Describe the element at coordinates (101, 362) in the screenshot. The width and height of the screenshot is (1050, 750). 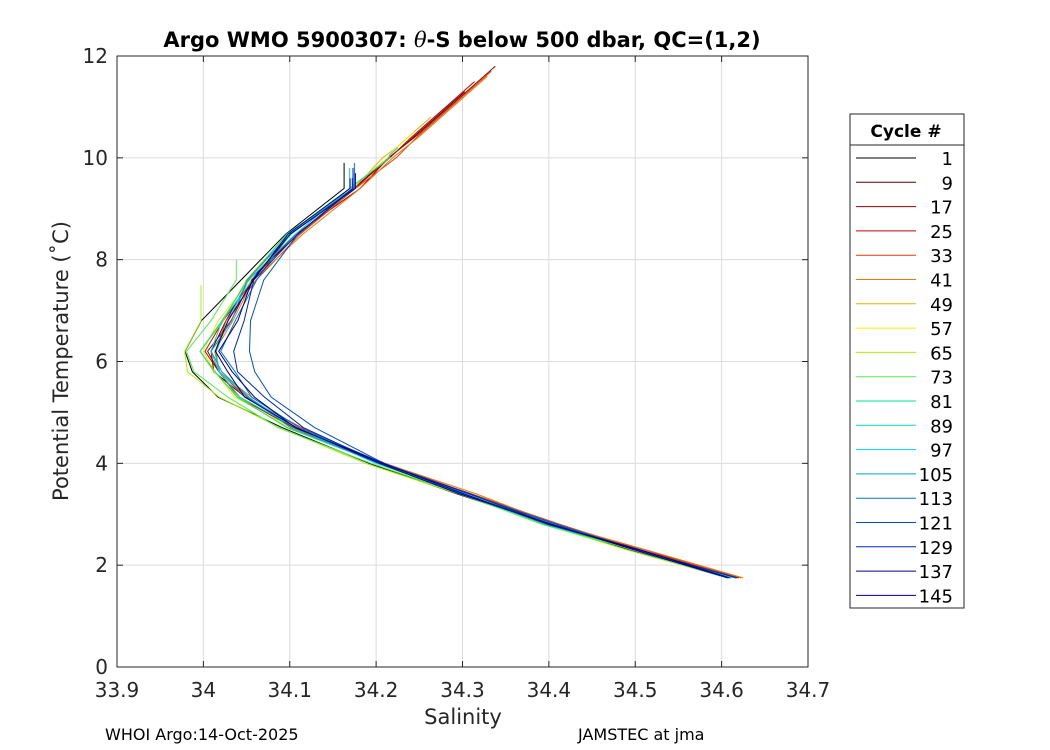
I see `y-tick-label: 6` at that location.